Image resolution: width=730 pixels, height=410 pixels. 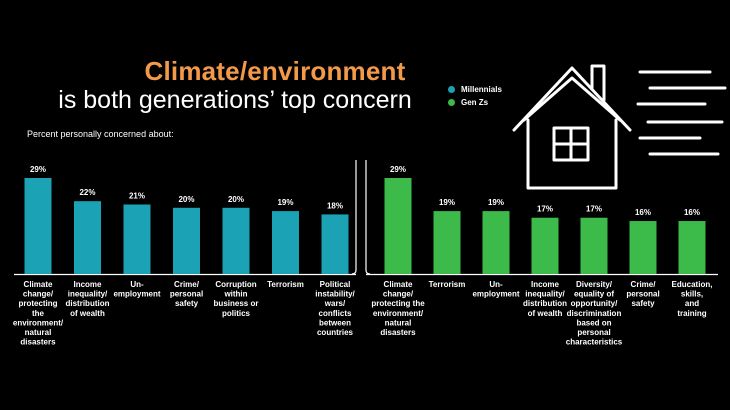 I want to click on category-label-1-5: Corruption within business or politics, so click(x=236, y=299).